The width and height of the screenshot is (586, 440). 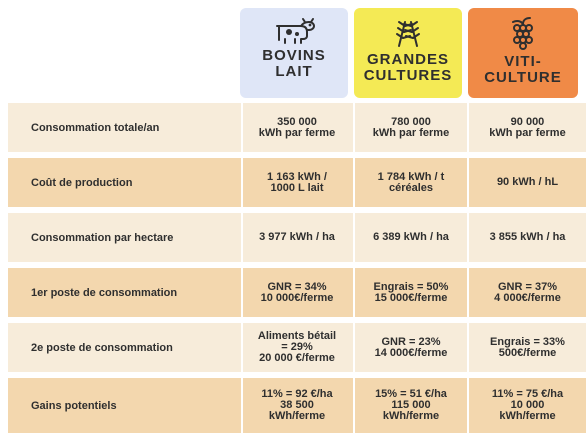 I want to click on grapes-icon, so click(x=523, y=33).